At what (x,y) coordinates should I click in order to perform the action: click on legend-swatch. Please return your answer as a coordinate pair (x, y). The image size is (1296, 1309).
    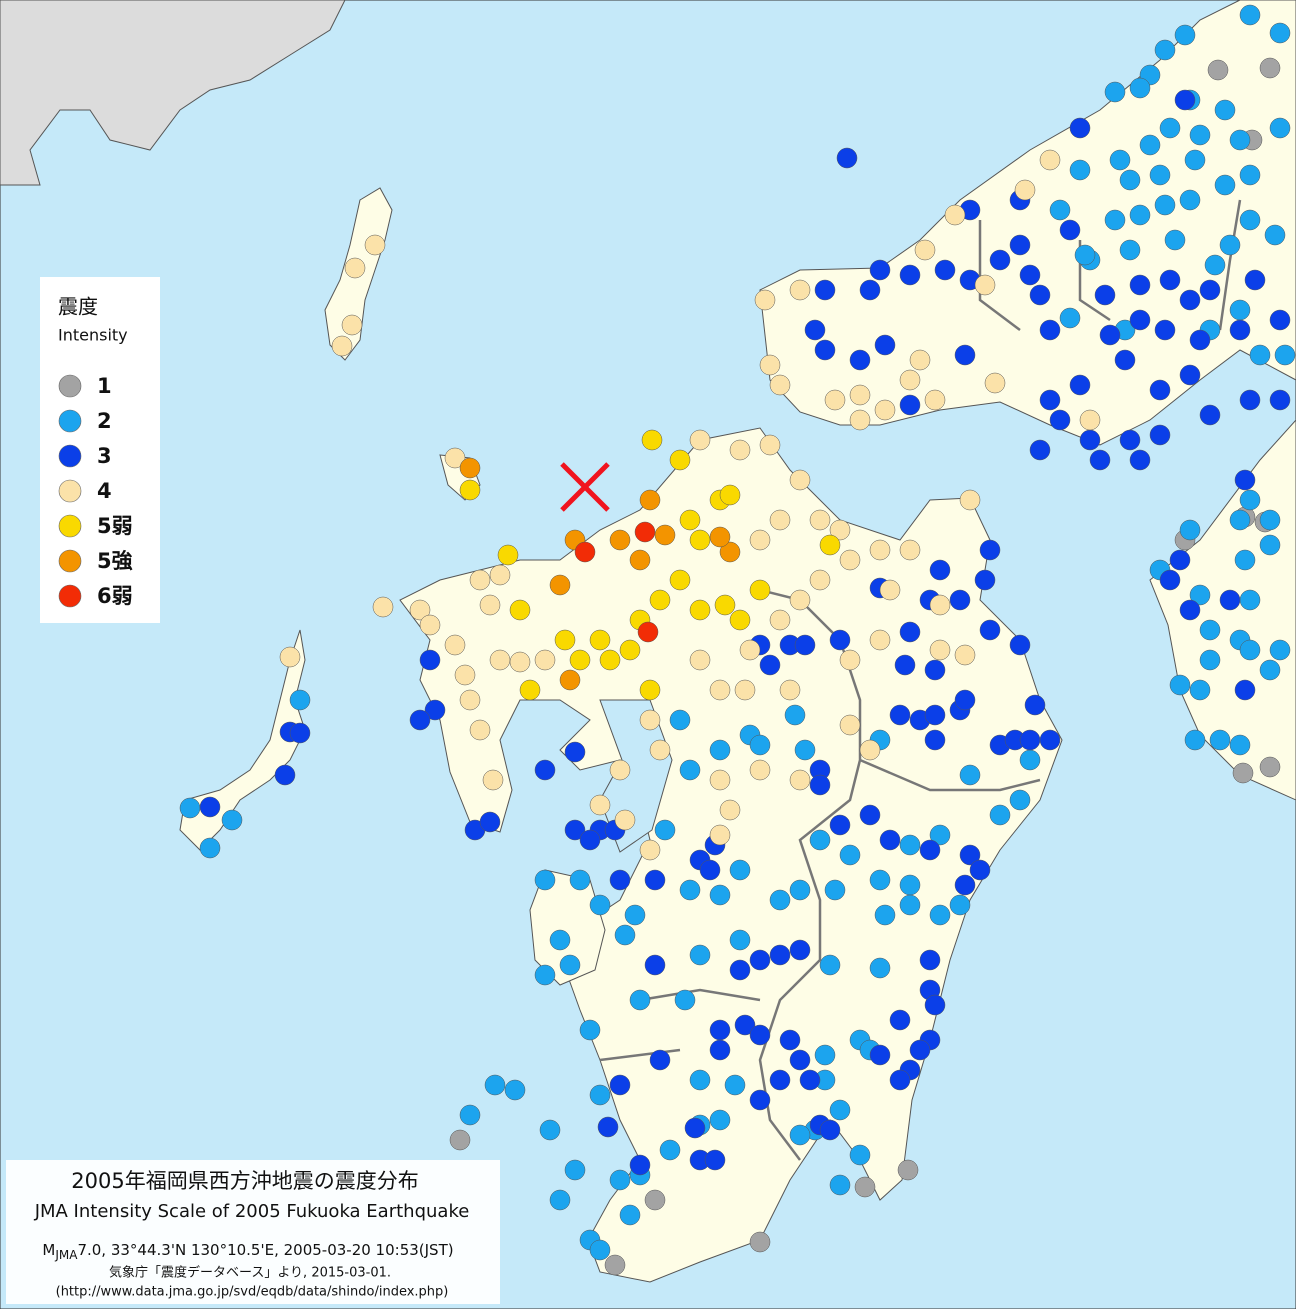
    Looking at the image, I should click on (70, 596).